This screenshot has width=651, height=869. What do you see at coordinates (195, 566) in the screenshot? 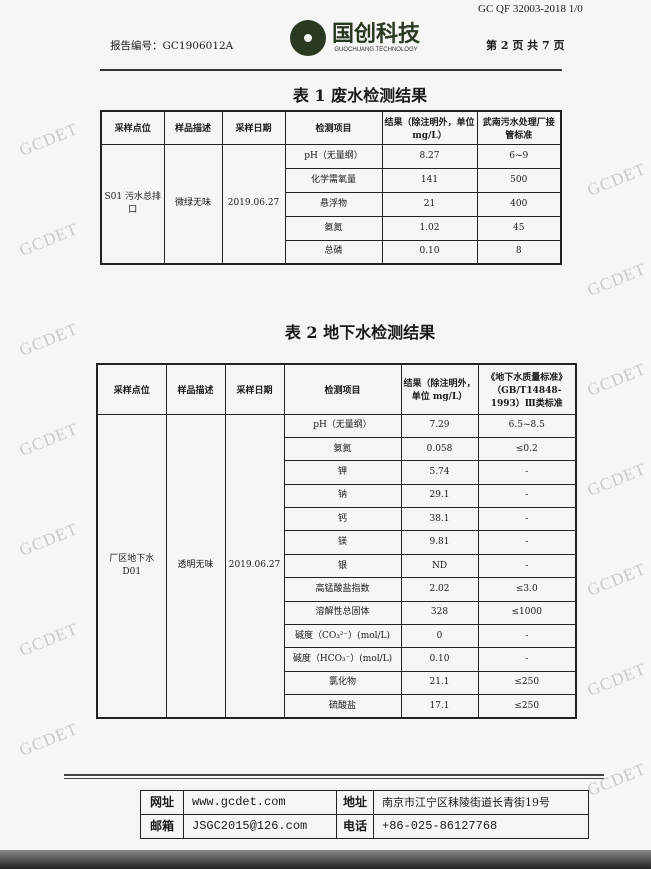
I see `sample-description: 透明无味` at bounding box center [195, 566].